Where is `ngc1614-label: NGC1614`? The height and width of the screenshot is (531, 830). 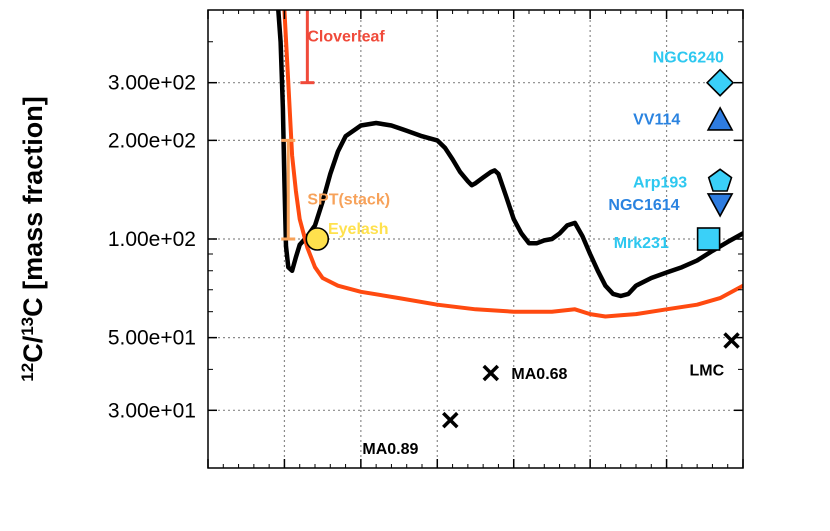 ngc1614-label: NGC1614 is located at coordinates (643, 205).